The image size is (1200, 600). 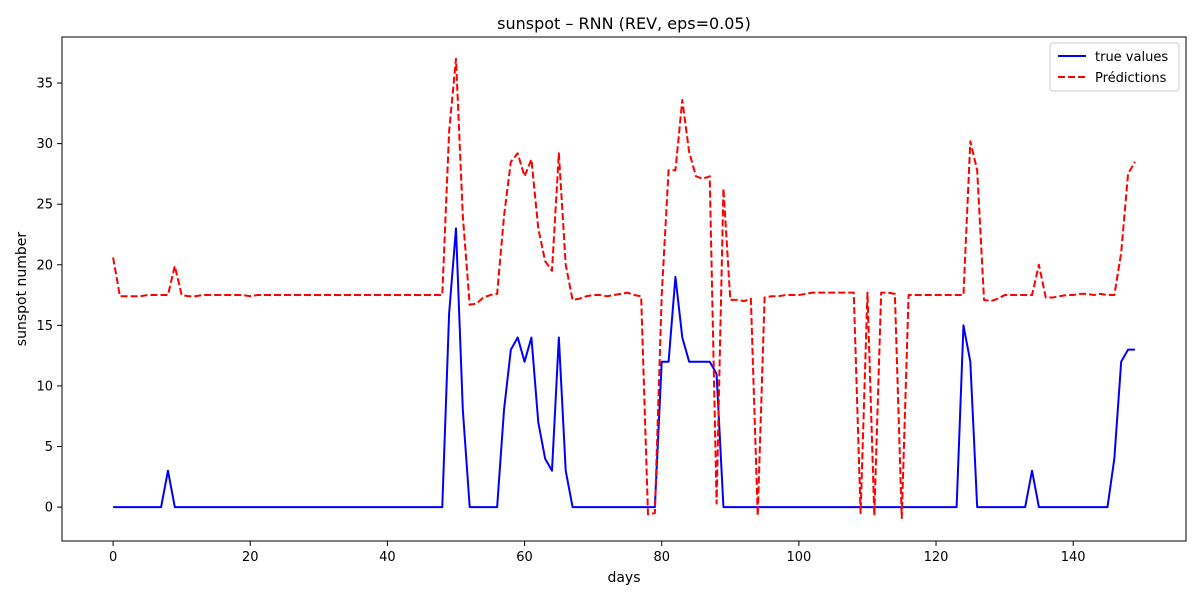 What do you see at coordinates (623, 578) in the screenshot?
I see `x-axis-label: days` at bounding box center [623, 578].